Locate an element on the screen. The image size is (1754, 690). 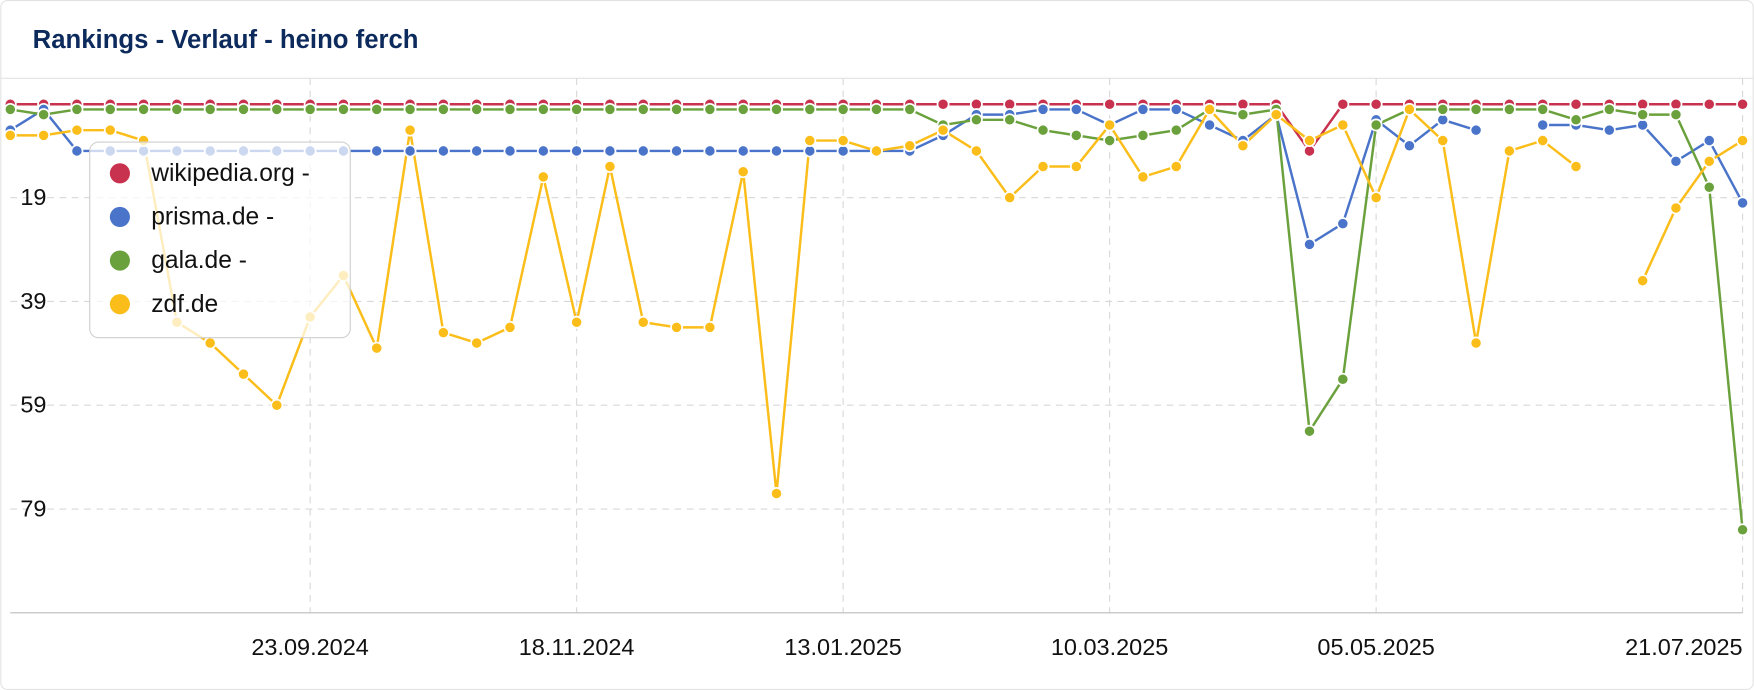
x-tick-label: 23.09.2024 is located at coordinates (309, 647).